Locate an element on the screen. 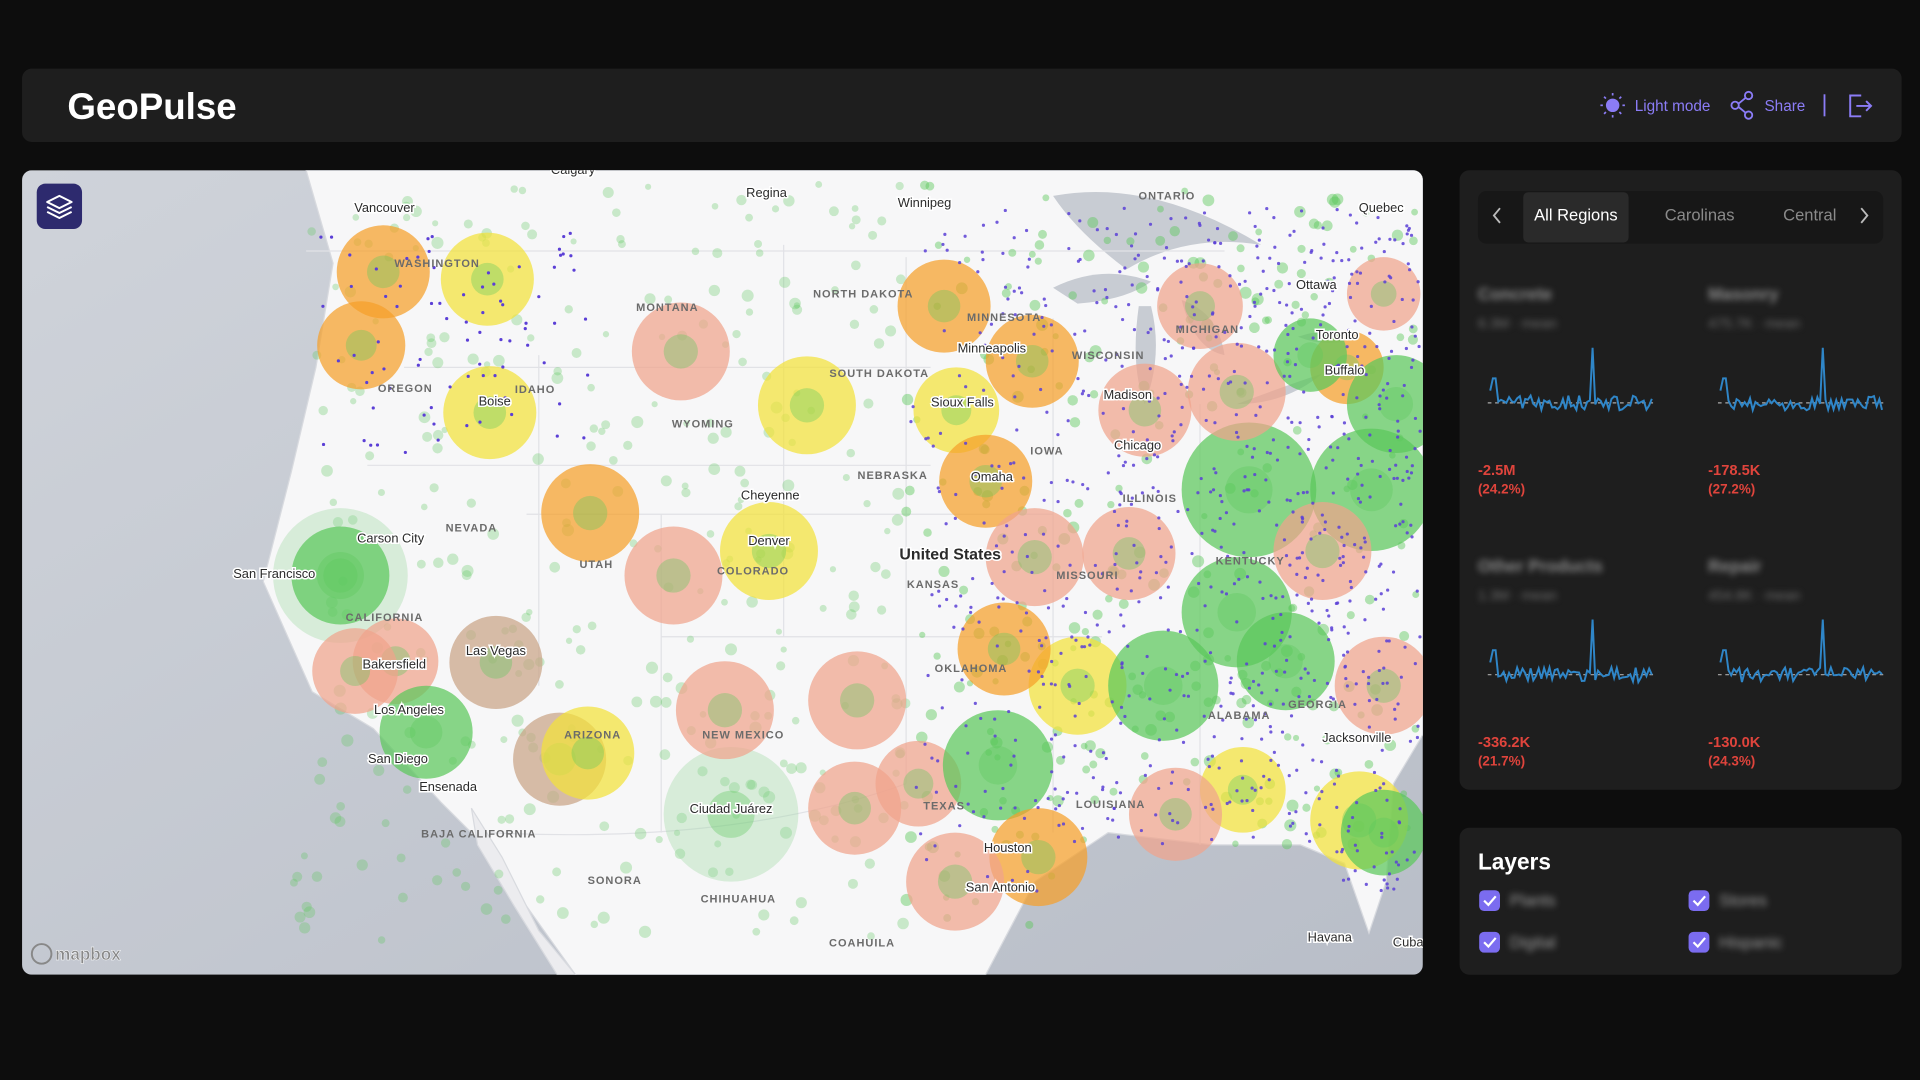 This screenshot has width=1920, height=1080. layers-toggle is located at coordinates (59, 206).